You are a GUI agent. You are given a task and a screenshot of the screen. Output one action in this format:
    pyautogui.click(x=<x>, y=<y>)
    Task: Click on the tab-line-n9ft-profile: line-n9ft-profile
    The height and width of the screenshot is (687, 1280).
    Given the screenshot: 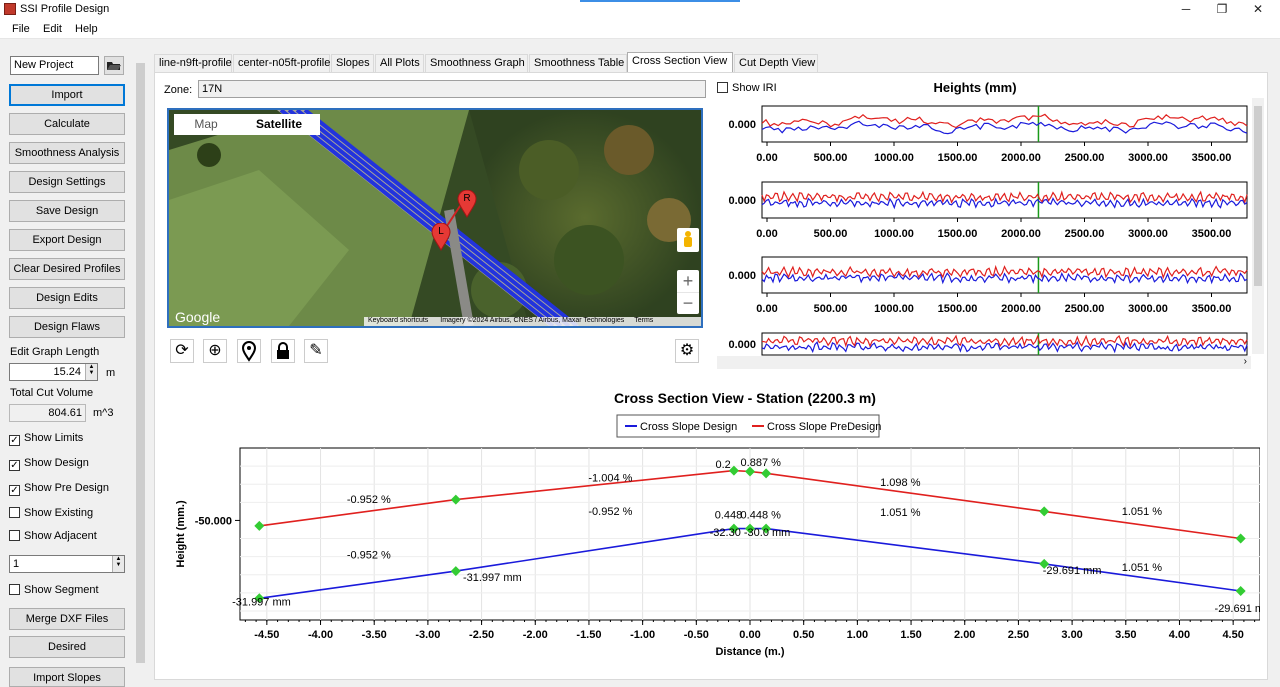 What is the action you would take?
    pyautogui.click(x=193, y=63)
    